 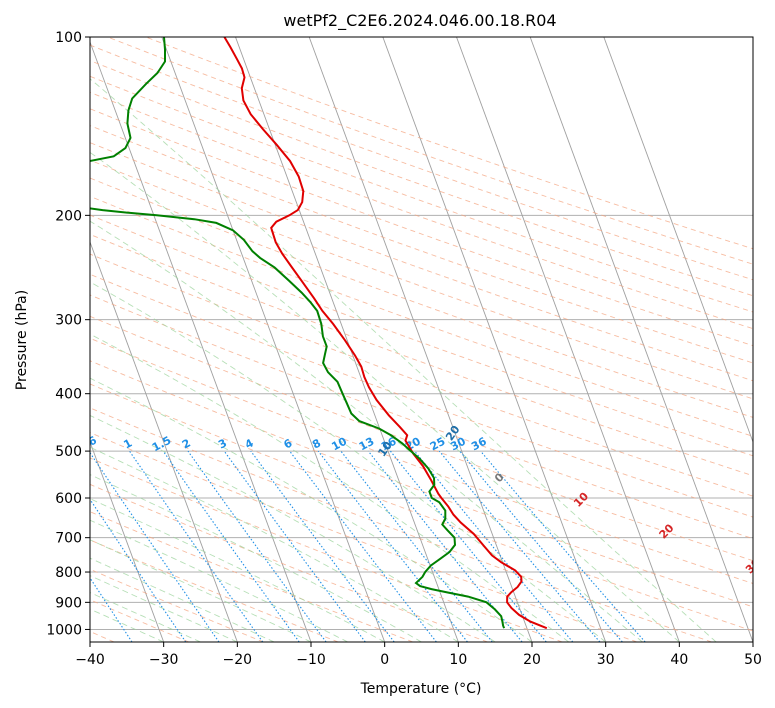 What do you see at coordinates (606, 660) in the screenshot?
I see `x-tick-label: 30` at bounding box center [606, 660].